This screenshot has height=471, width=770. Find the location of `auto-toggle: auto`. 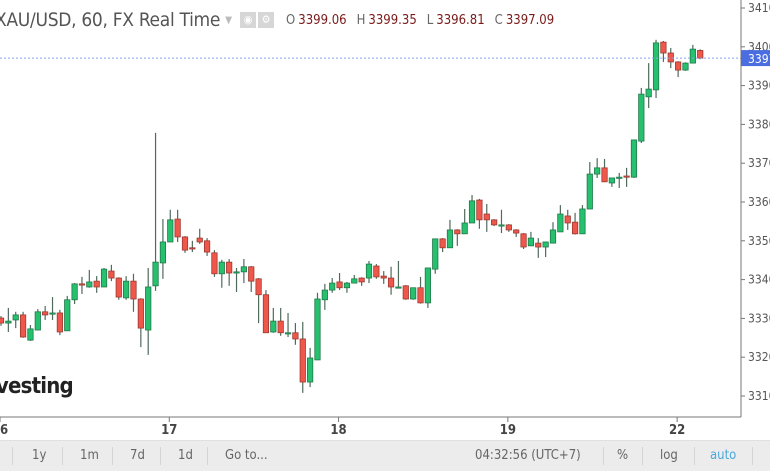

auto-toggle: auto is located at coordinates (723, 455).